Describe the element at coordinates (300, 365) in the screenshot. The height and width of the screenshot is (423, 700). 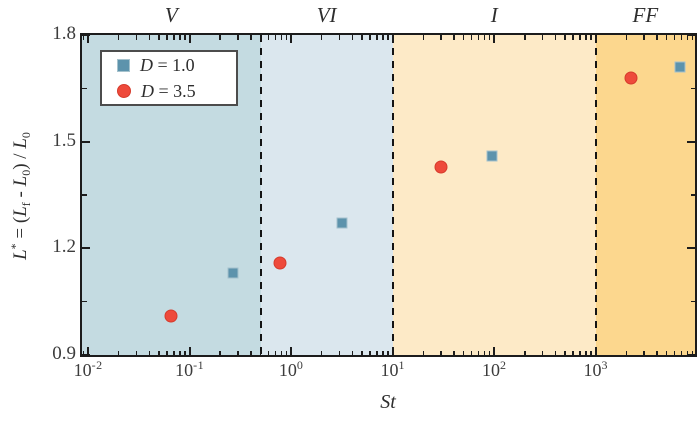
I see `x-tick-exponent: 0` at that location.